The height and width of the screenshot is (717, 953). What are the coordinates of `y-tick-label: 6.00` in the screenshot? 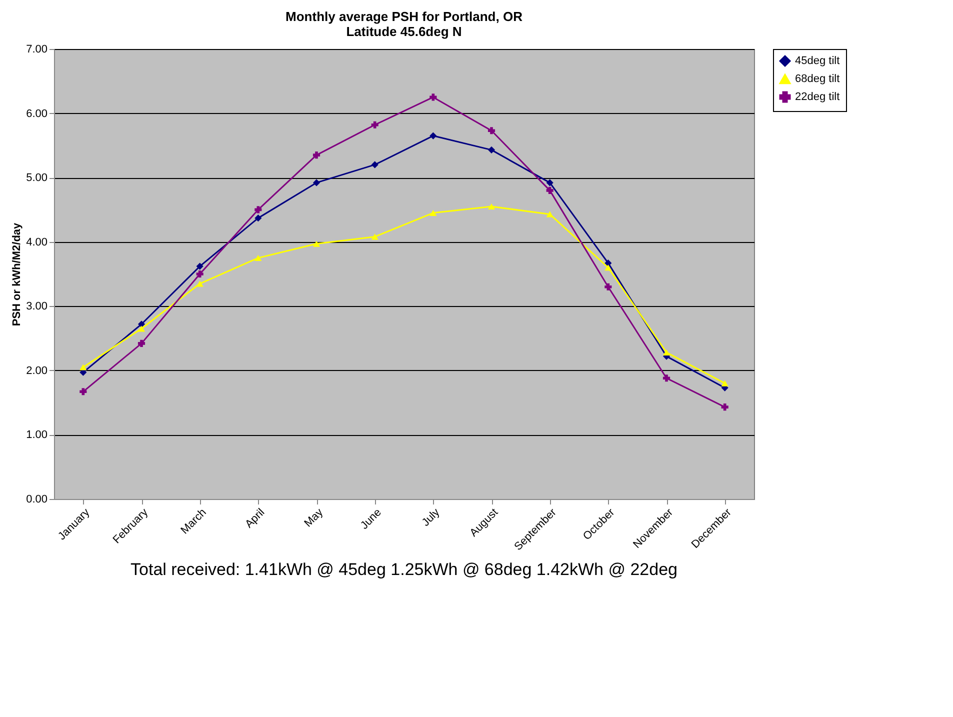 It's located at (37, 114).